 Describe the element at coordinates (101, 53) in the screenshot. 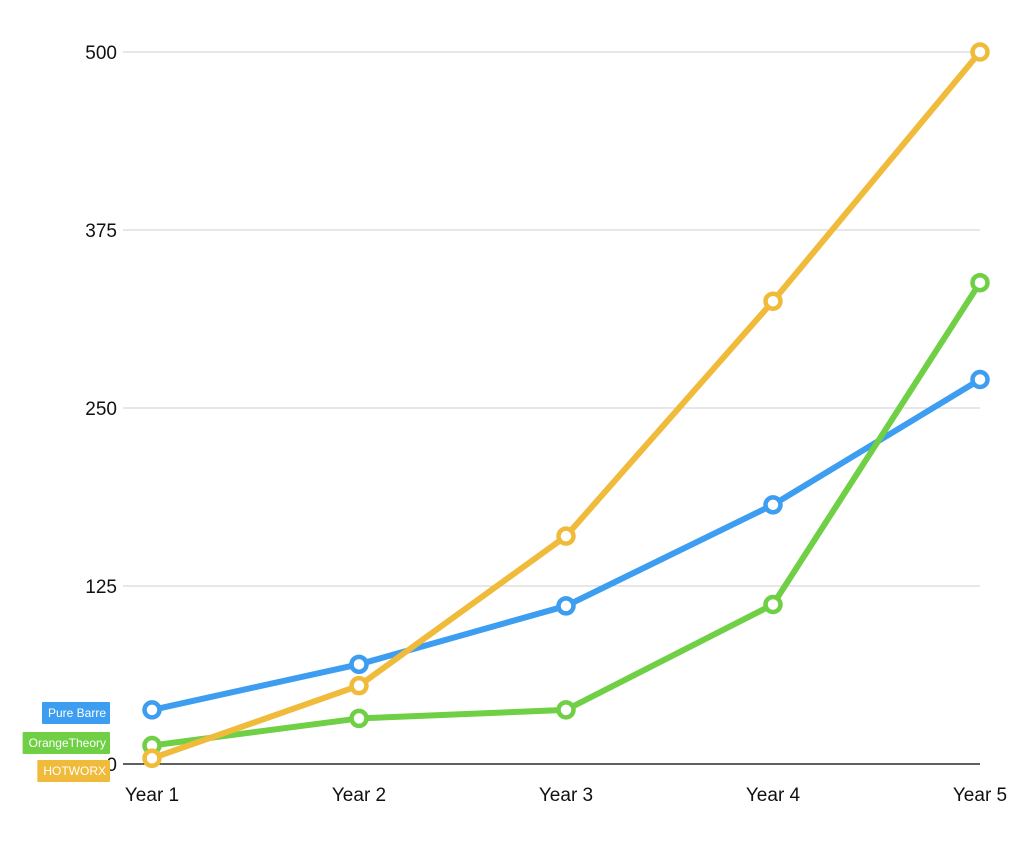

I see `y-tick-label: 500` at that location.